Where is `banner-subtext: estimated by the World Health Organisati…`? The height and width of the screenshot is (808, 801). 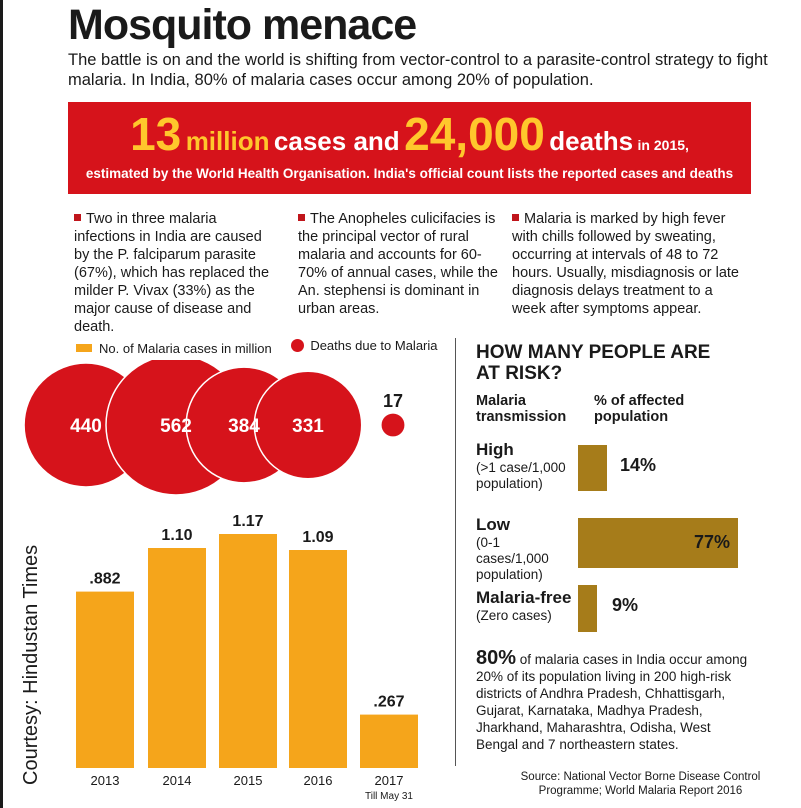 banner-subtext: estimated by the World Health Organisati… is located at coordinates (409, 173).